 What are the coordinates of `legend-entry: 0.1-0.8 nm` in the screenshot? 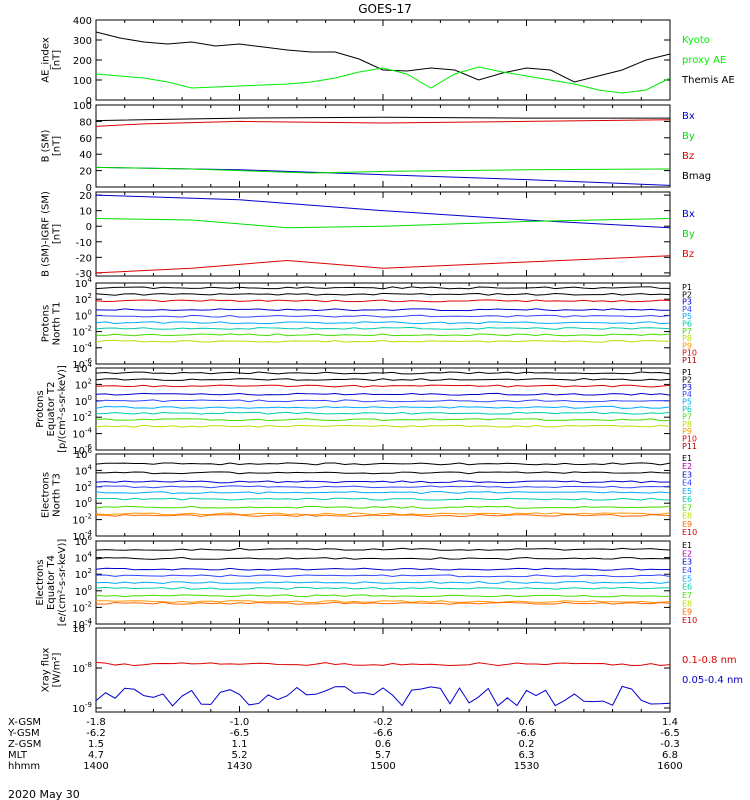 It's located at (709, 660).